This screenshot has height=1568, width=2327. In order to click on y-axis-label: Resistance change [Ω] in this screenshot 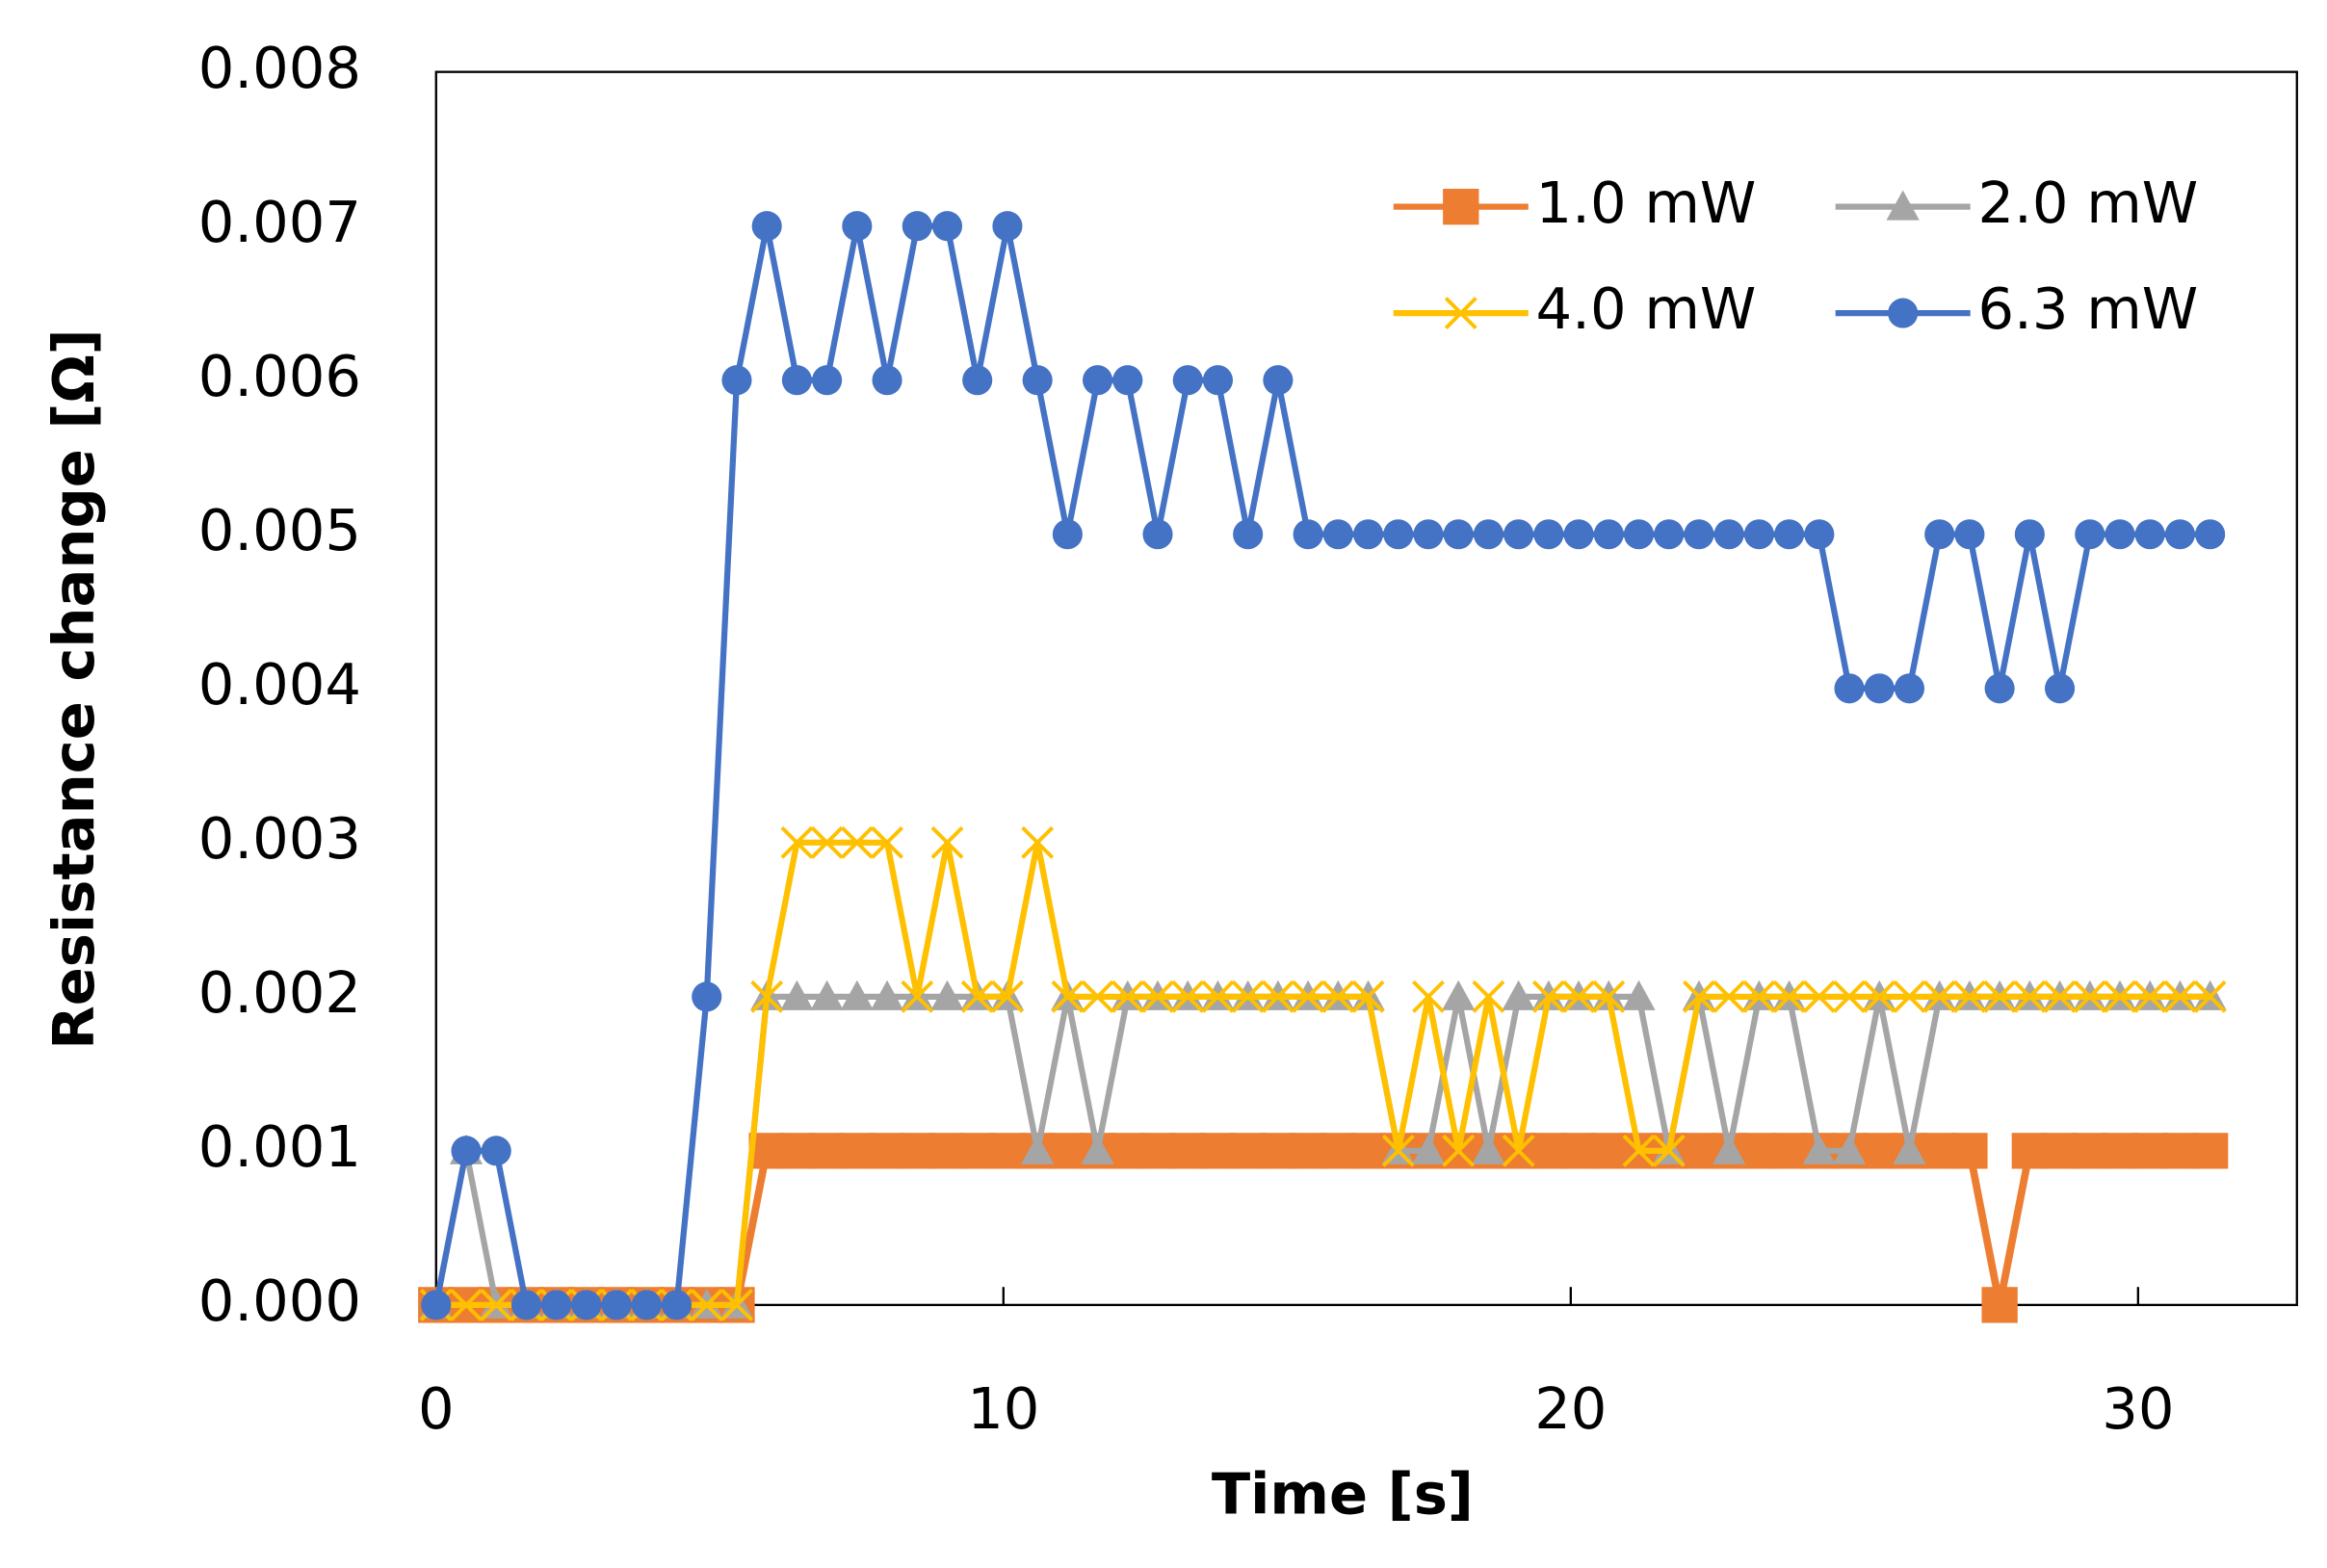, I will do `click(73, 689)`.